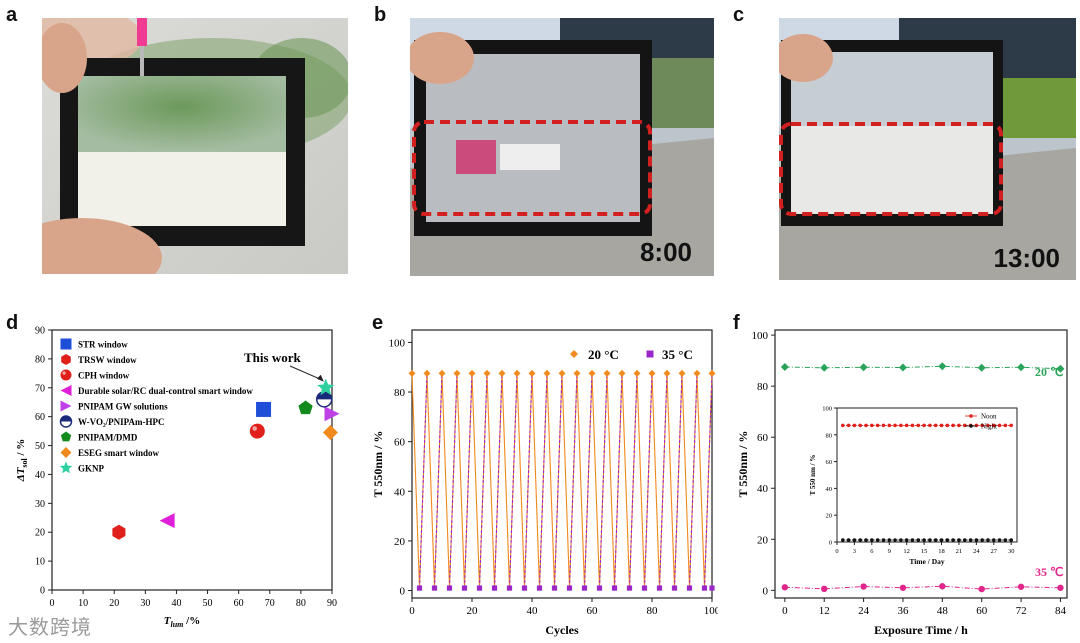 This screenshot has width=1080, height=643. What do you see at coordinates (763, 489) in the screenshot?
I see `chart-f-ytick-label: 40` at bounding box center [763, 489].